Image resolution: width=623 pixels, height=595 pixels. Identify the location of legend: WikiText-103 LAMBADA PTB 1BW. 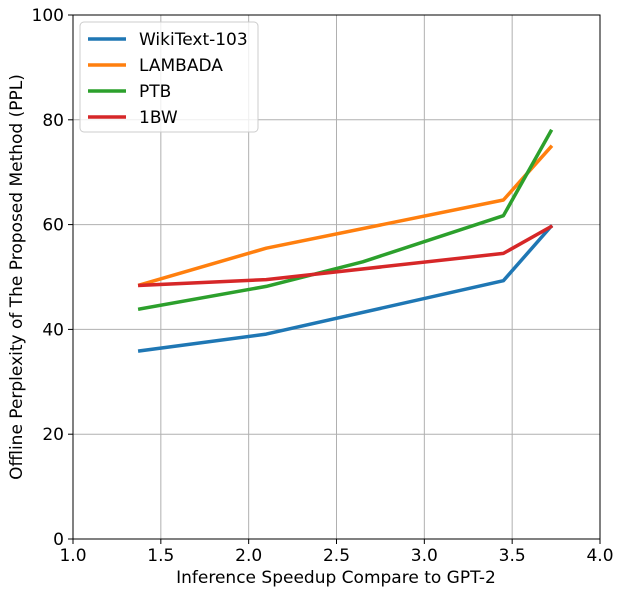
(169, 77).